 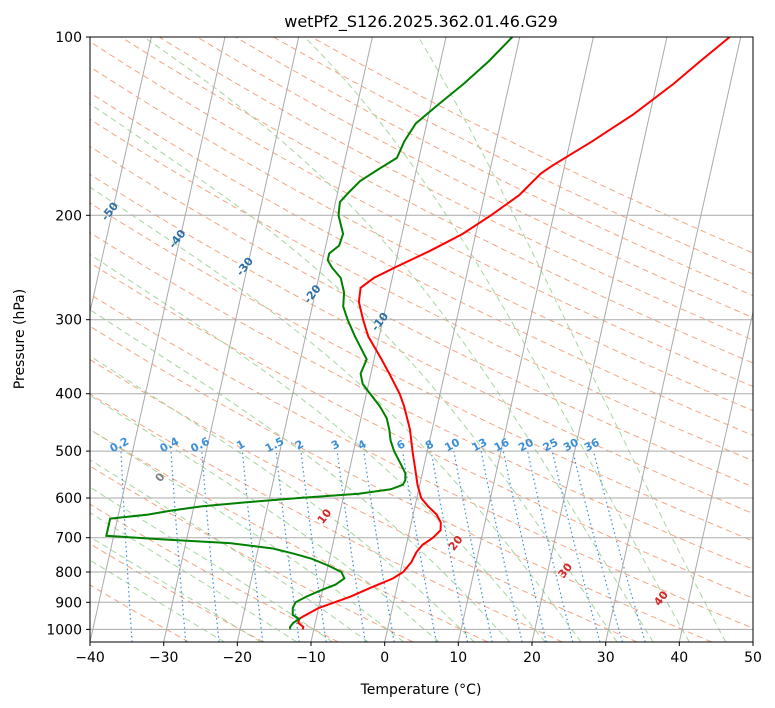 I want to click on isotherm-label: -30, so click(x=245, y=267).